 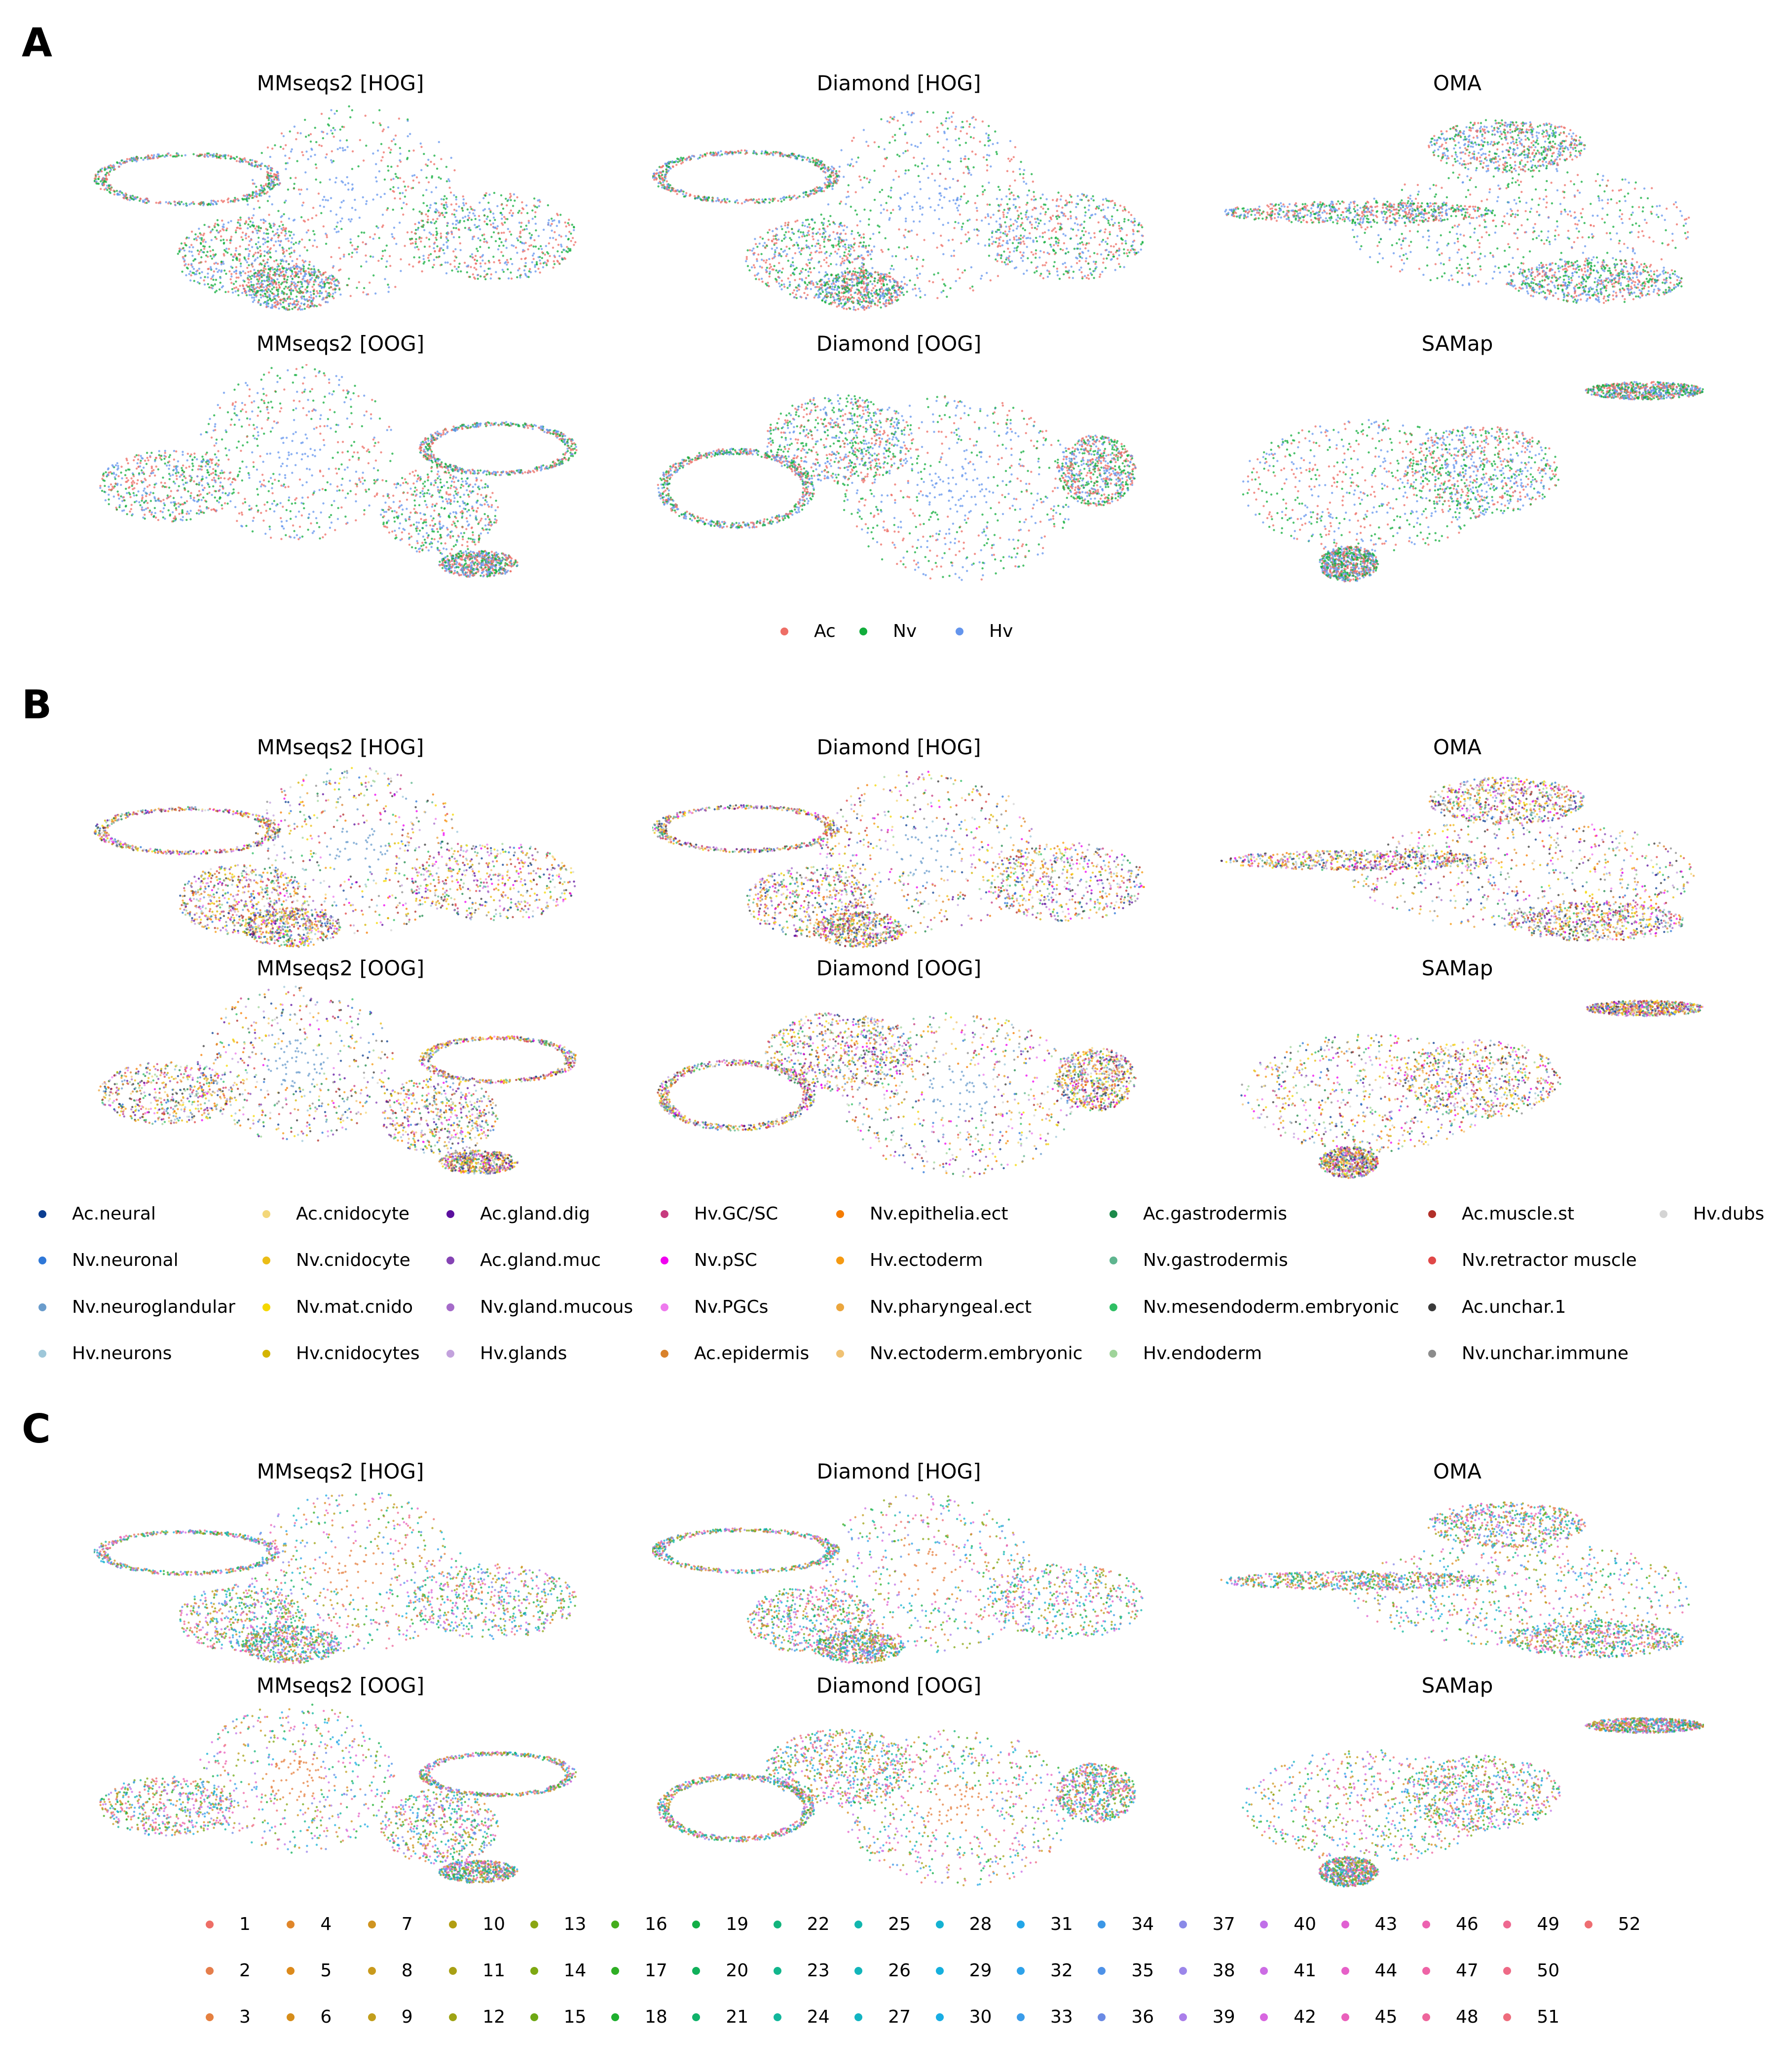 I want to click on legend-item-b-27: Ac.unchar.1, so click(x=1497, y=1307).